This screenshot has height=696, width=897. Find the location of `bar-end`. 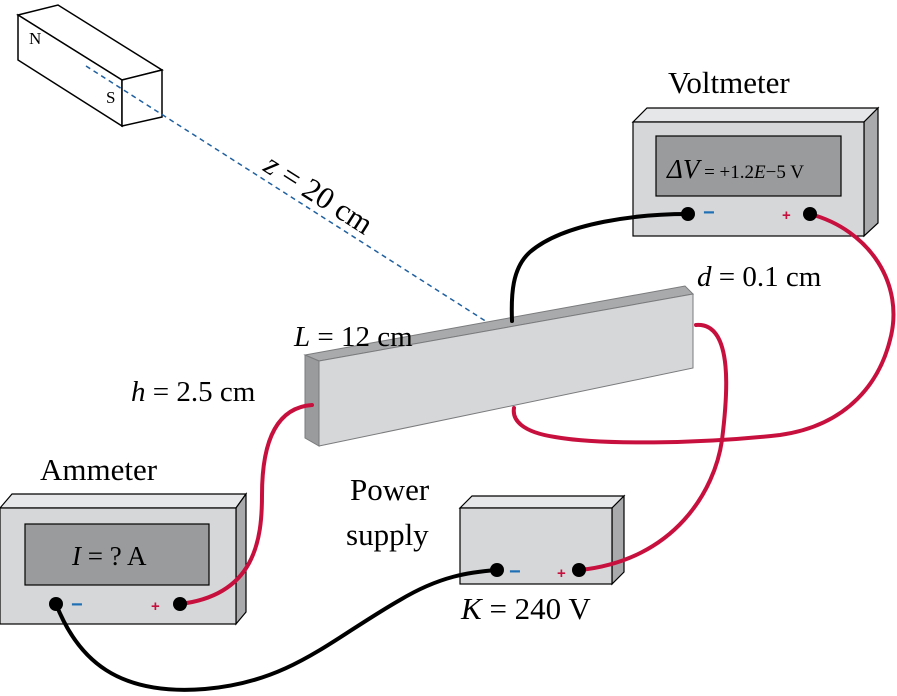

bar-end is located at coordinates (312, 400).